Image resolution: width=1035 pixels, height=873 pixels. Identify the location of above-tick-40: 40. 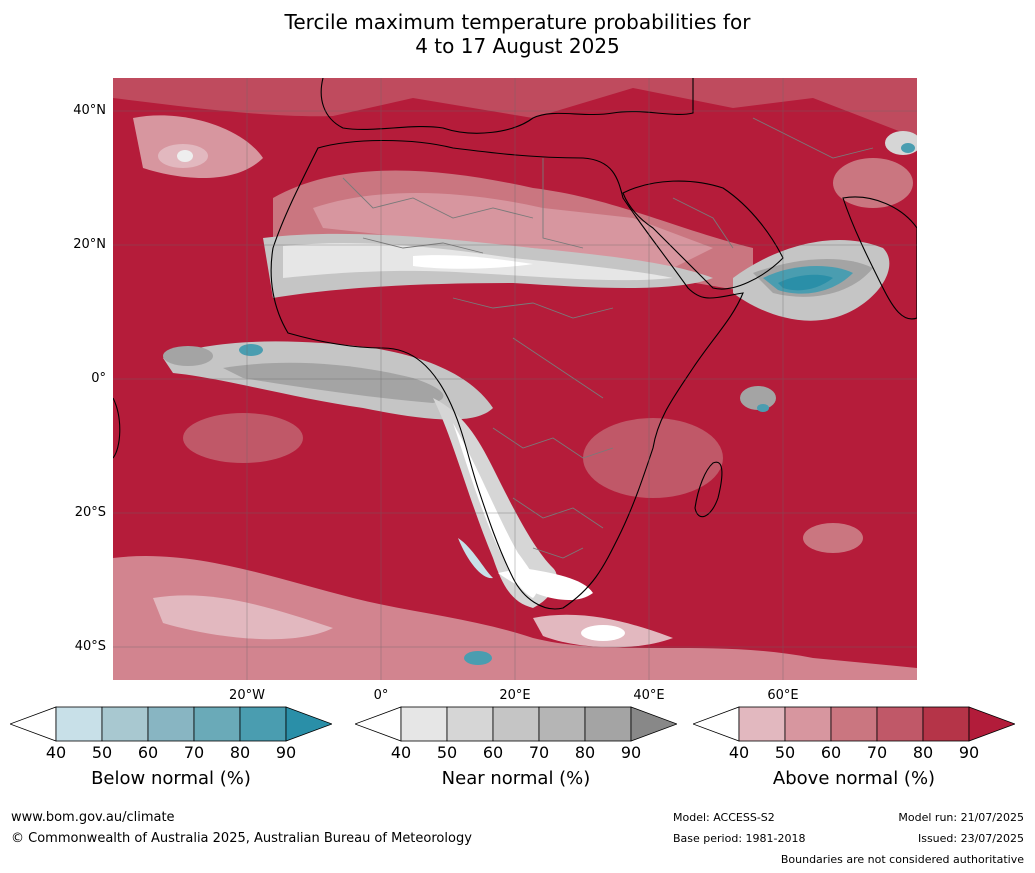
(739, 752).